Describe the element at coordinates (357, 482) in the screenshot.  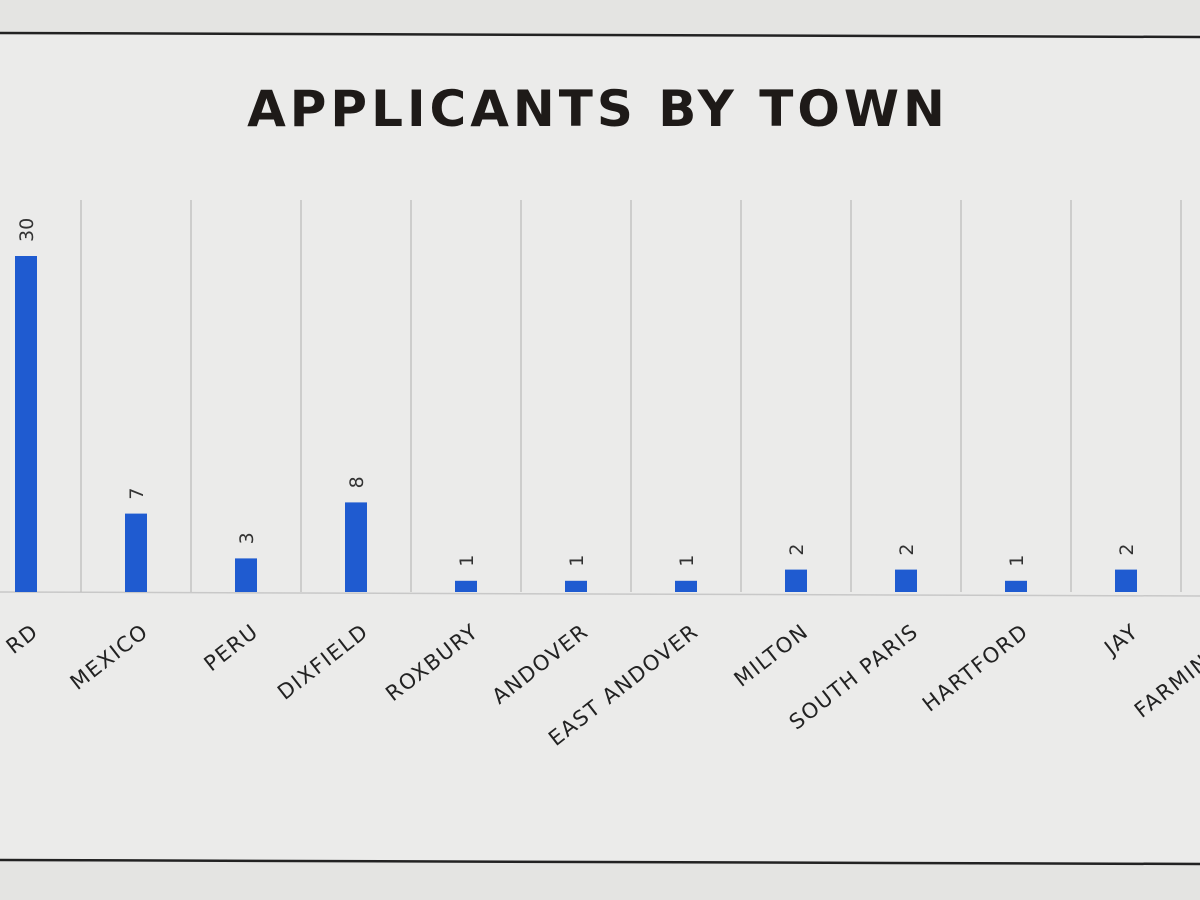
I see `value-label: 8` at that location.